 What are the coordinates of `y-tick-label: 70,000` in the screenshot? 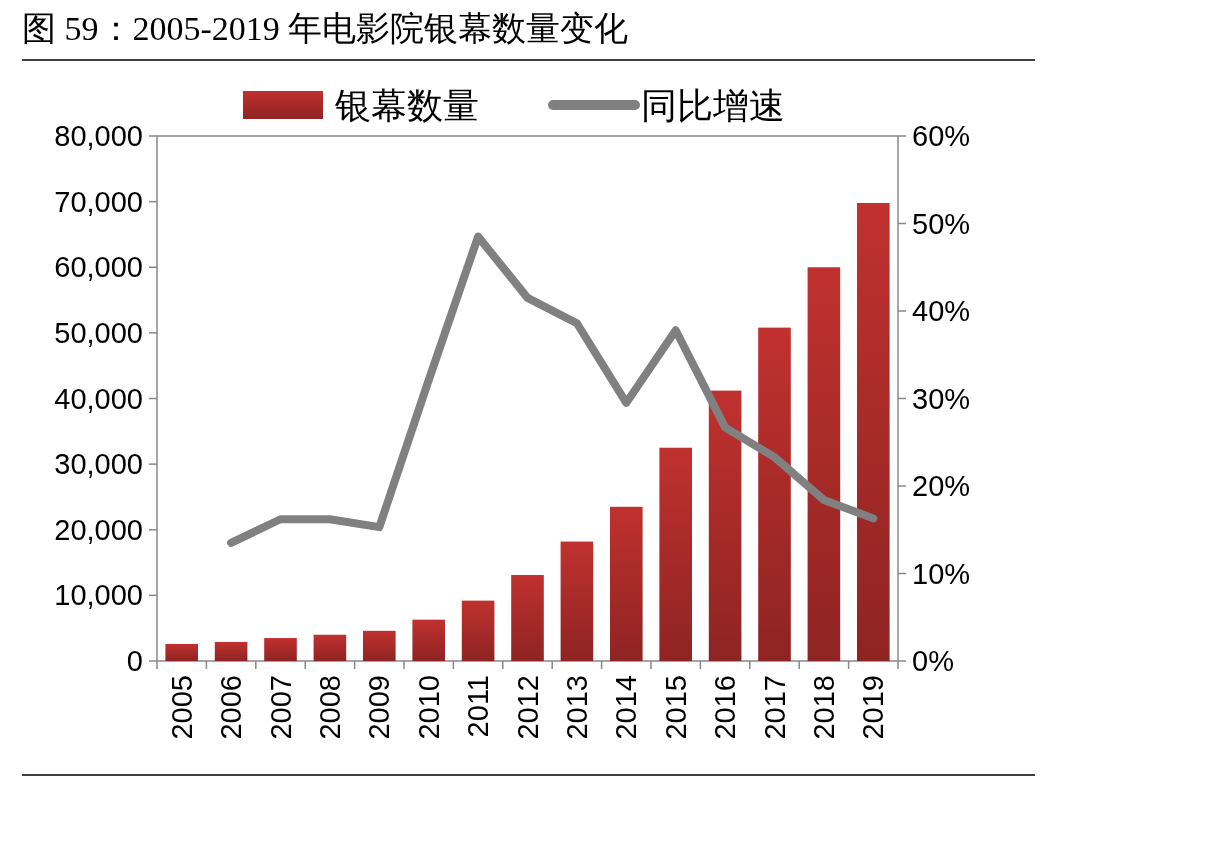 It's located at (98, 201).